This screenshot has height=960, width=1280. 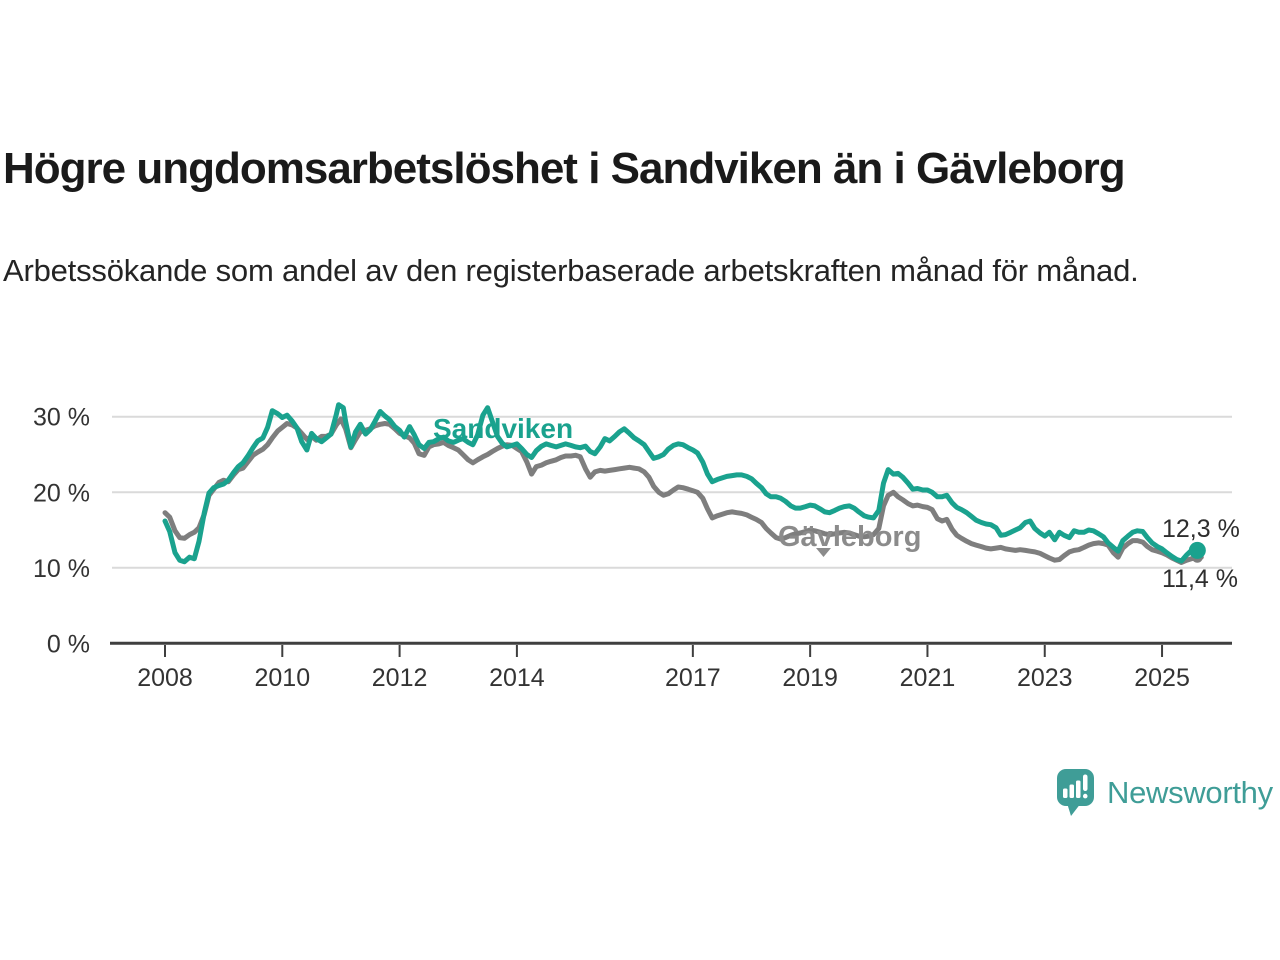 I want to click on x-tick-label: 2021, so click(x=928, y=678).